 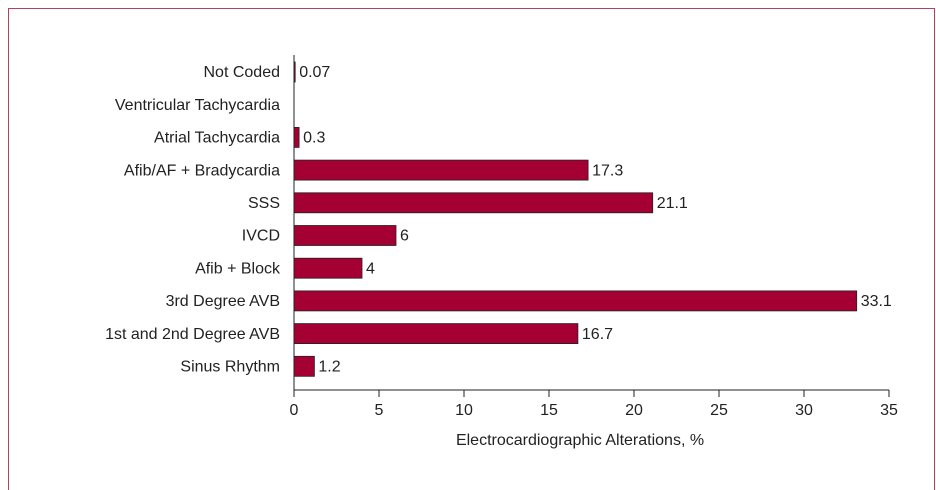 What do you see at coordinates (202, 170) in the screenshot?
I see `y-tick-label: Afib/AF + Bradycardia` at bounding box center [202, 170].